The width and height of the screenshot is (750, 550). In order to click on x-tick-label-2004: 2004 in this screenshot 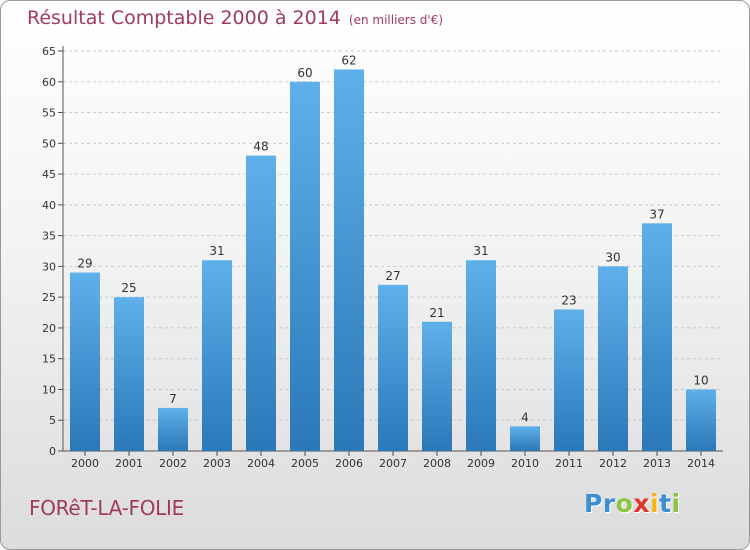, I will do `click(261, 463)`.